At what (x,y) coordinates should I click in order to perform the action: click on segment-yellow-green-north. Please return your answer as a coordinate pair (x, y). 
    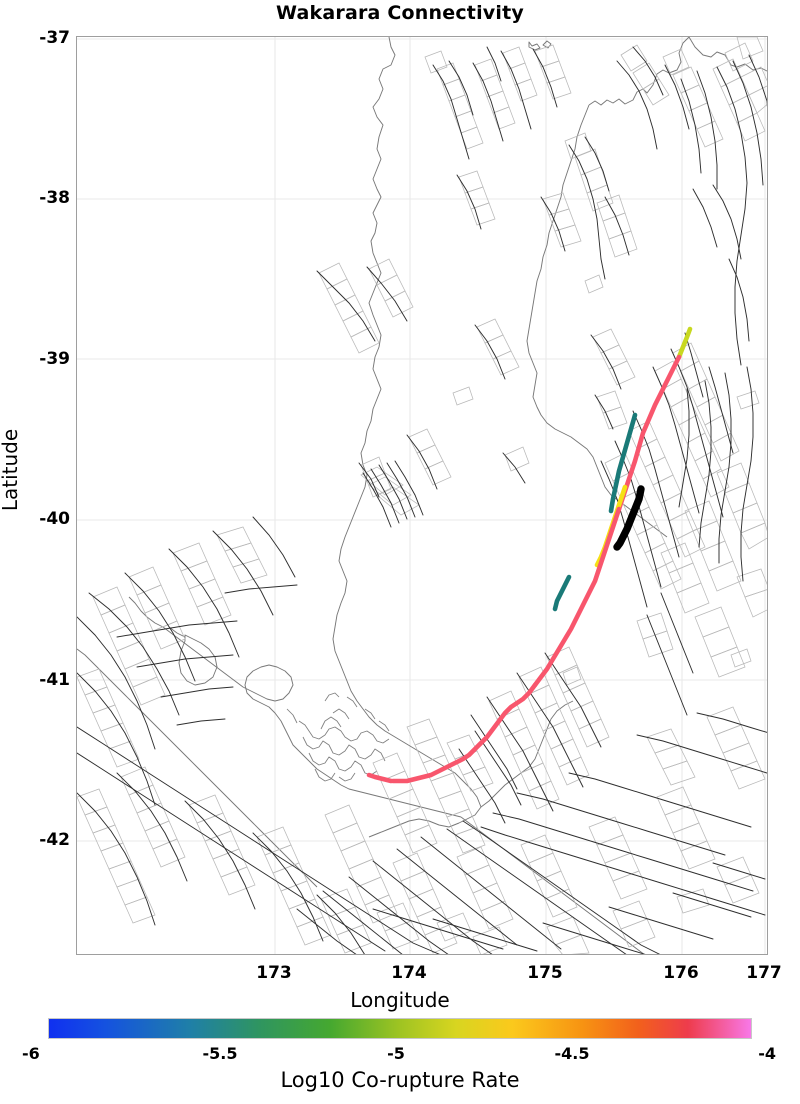
    Looking at the image, I should click on (684, 343).